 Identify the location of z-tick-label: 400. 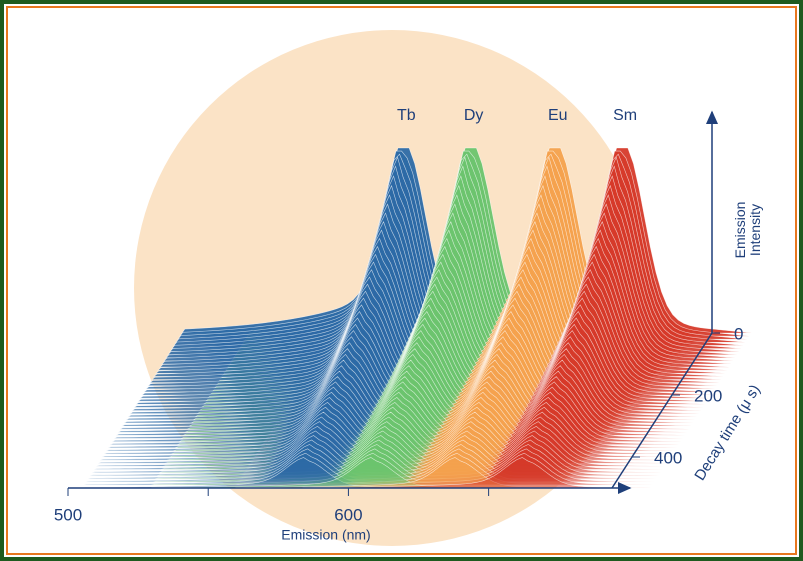
(668, 457).